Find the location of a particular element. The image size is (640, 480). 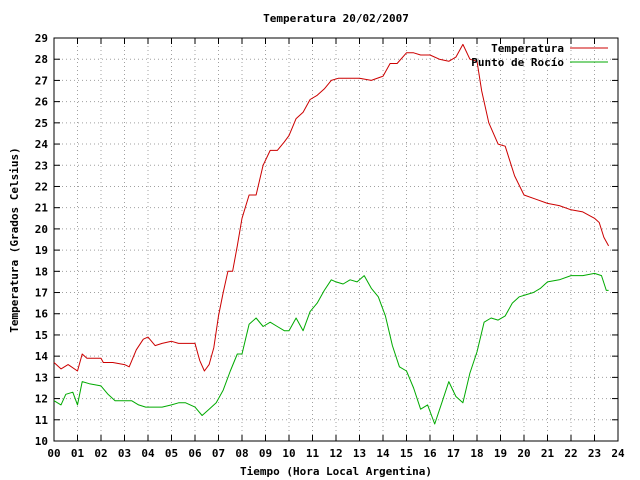

x-tick-label: 02 is located at coordinates (100, 453).